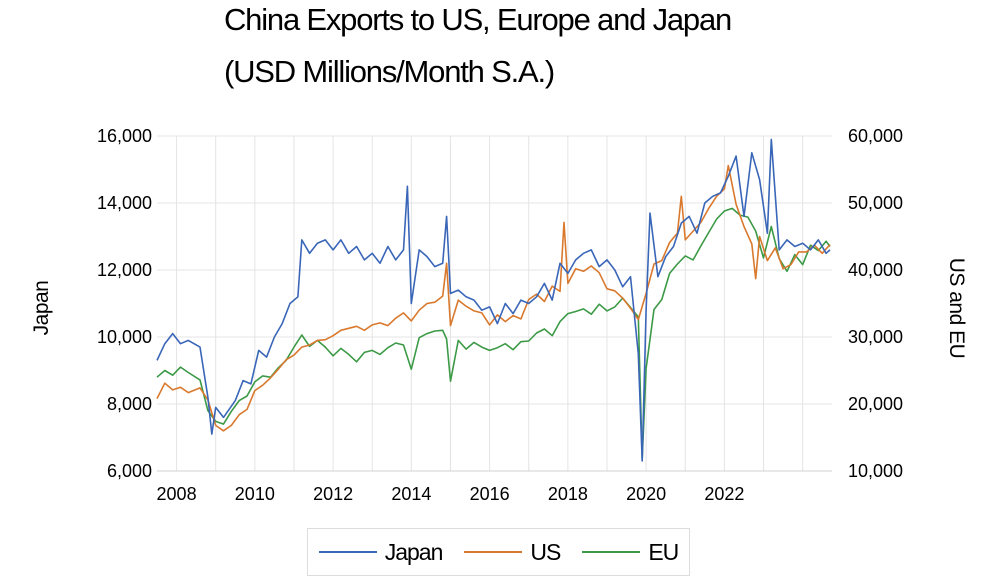 The width and height of the screenshot is (1000, 578). What do you see at coordinates (414, 551) in the screenshot?
I see `legend-label-japan: Japan` at bounding box center [414, 551].